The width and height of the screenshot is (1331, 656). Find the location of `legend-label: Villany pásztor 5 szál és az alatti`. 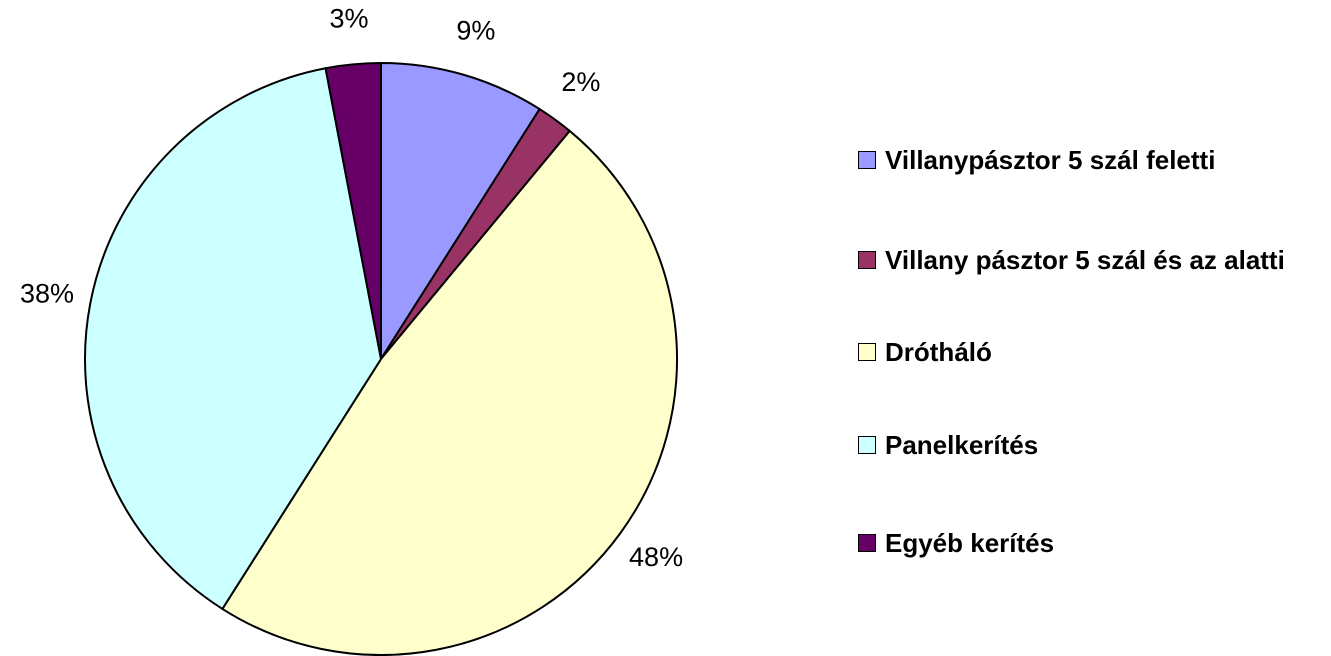

legend-label: Villany pásztor 5 szál és az alatti is located at coordinates (1085, 260).